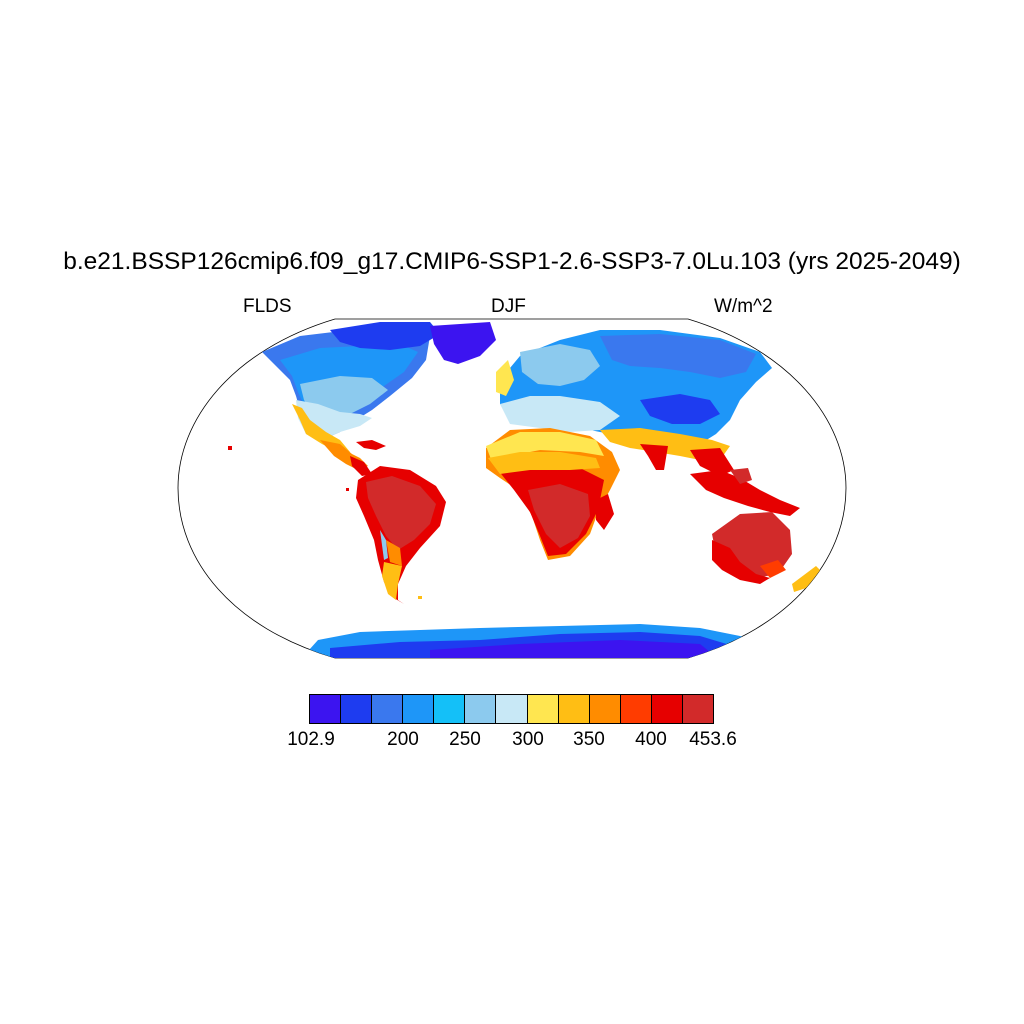  What do you see at coordinates (713, 739) in the screenshot?
I see `colorbar-tick-label: 453.6` at bounding box center [713, 739].